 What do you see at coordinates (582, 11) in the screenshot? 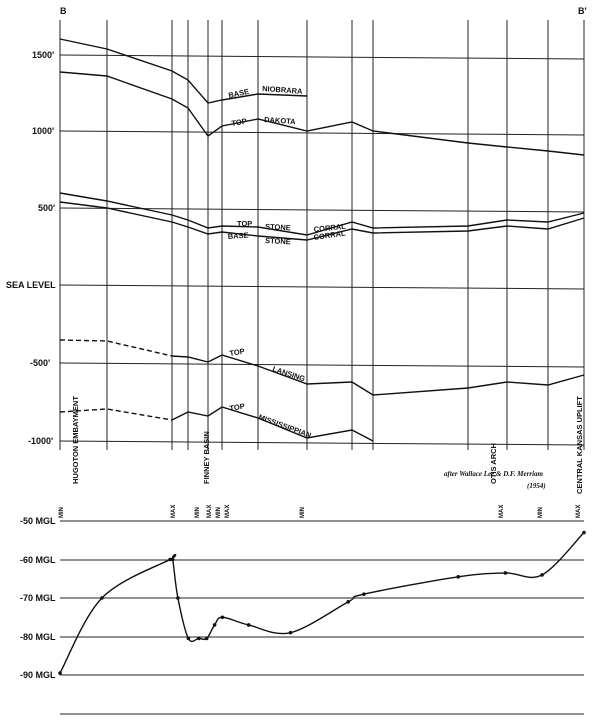
I see `section-right-label: B'` at bounding box center [582, 11].